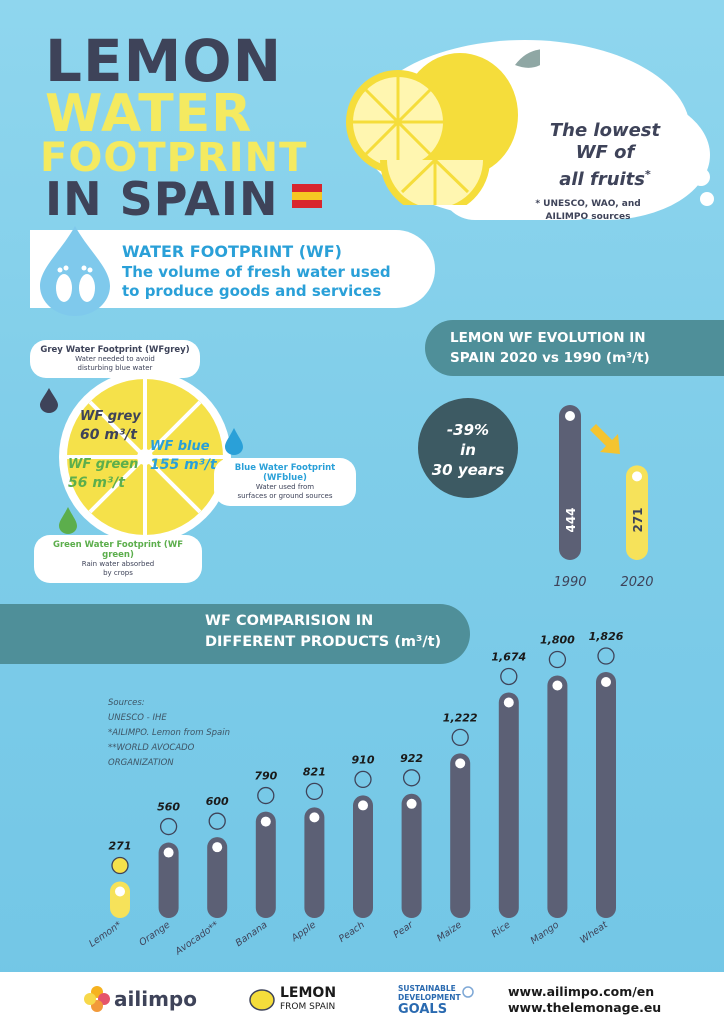 The width and height of the screenshot is (724, 1024). I want to click on bar-orange, so click(168, 880).